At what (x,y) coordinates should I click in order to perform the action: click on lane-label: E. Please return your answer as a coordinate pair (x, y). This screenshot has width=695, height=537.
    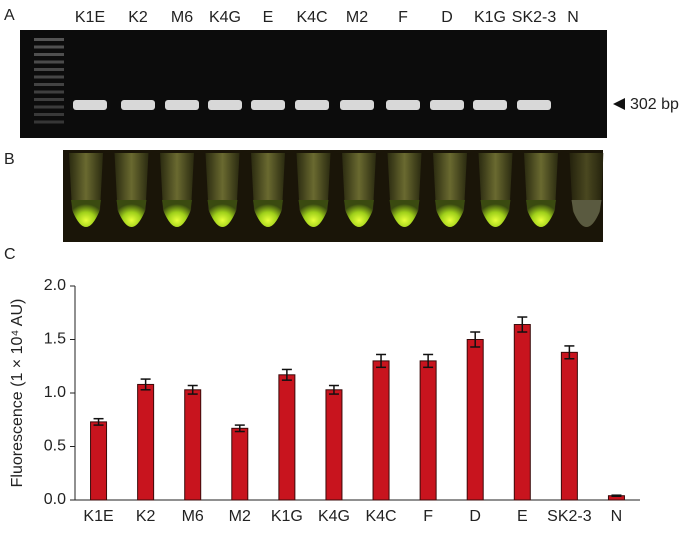
    Looking at the image, I should click on (268, 17).